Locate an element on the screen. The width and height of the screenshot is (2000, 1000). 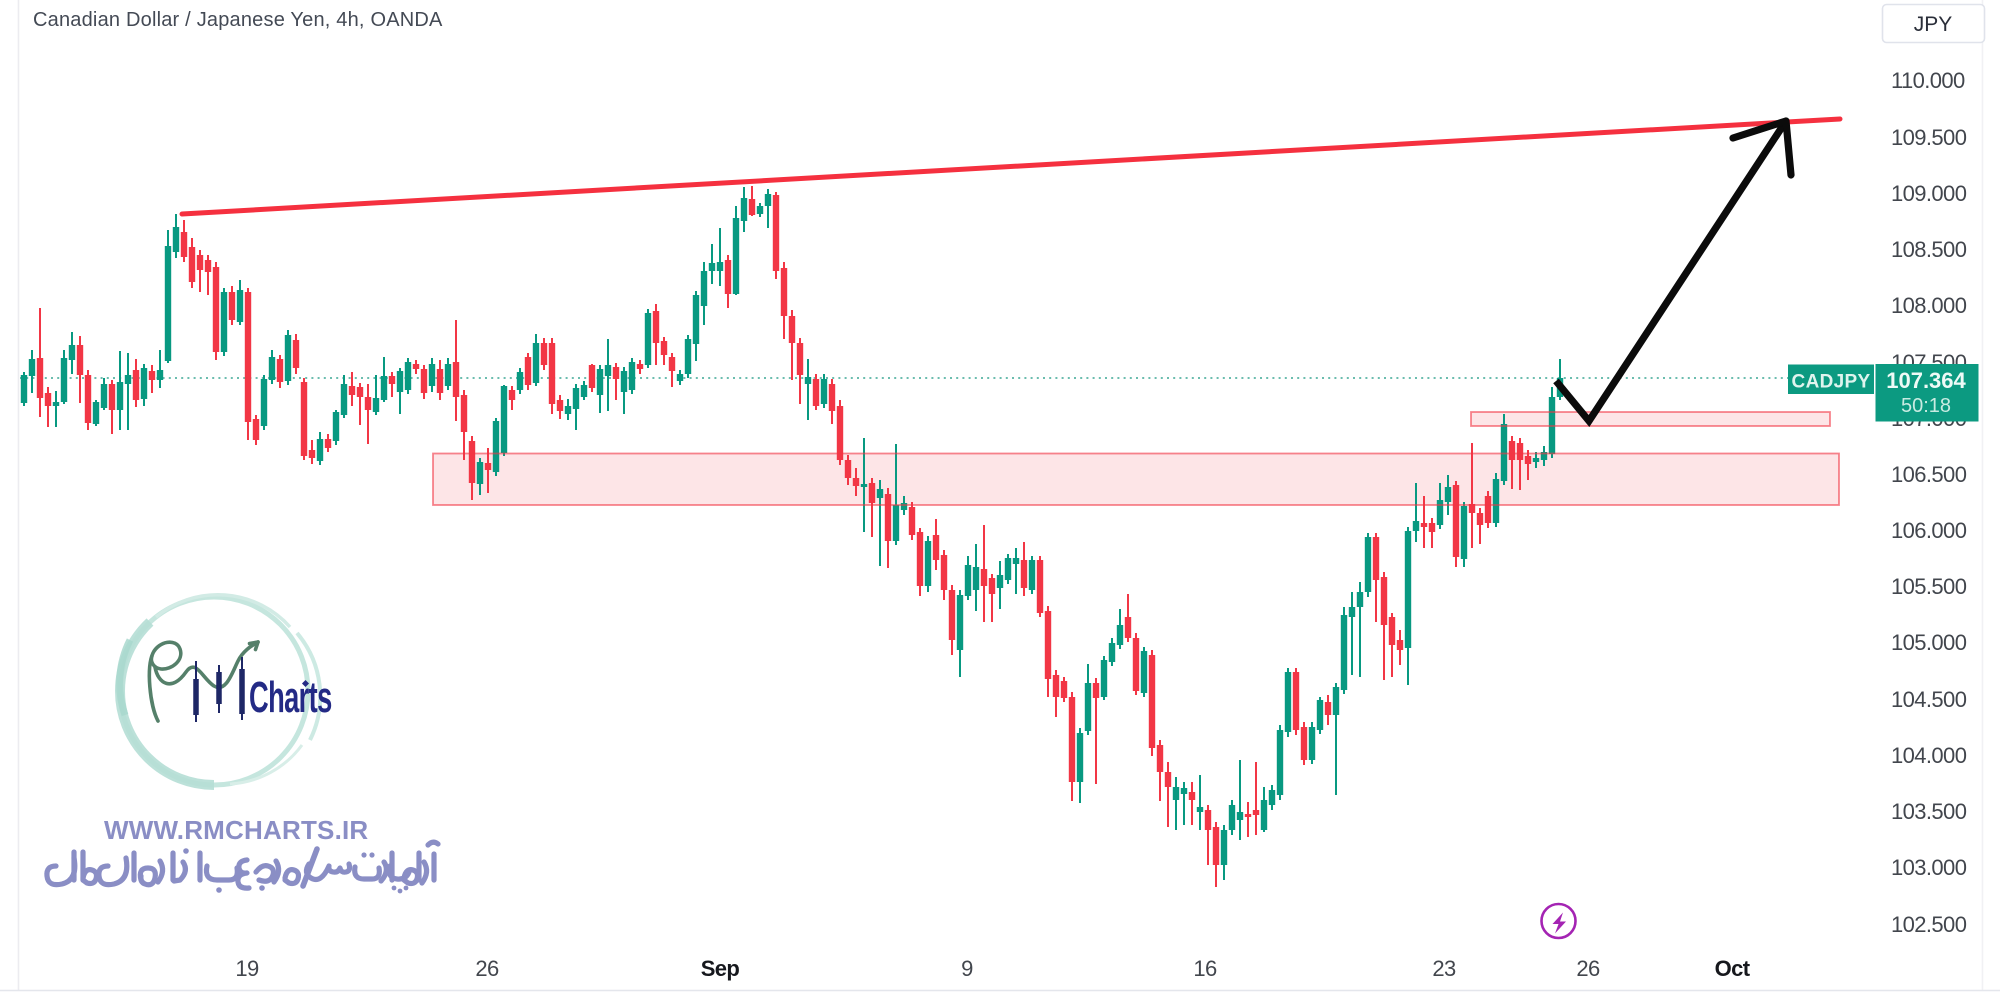
svg-text: WWW.RMCHARTS.IR is located at coordinates (236, 830).